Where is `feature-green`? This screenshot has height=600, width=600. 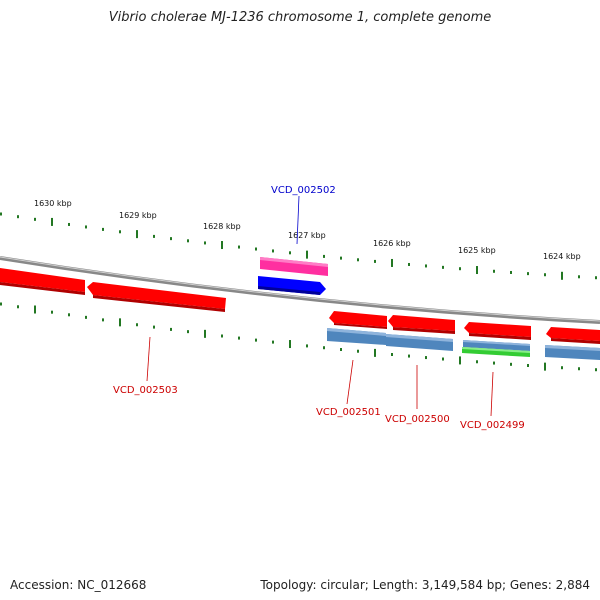 feature-green is located at coordinates (496, 352).